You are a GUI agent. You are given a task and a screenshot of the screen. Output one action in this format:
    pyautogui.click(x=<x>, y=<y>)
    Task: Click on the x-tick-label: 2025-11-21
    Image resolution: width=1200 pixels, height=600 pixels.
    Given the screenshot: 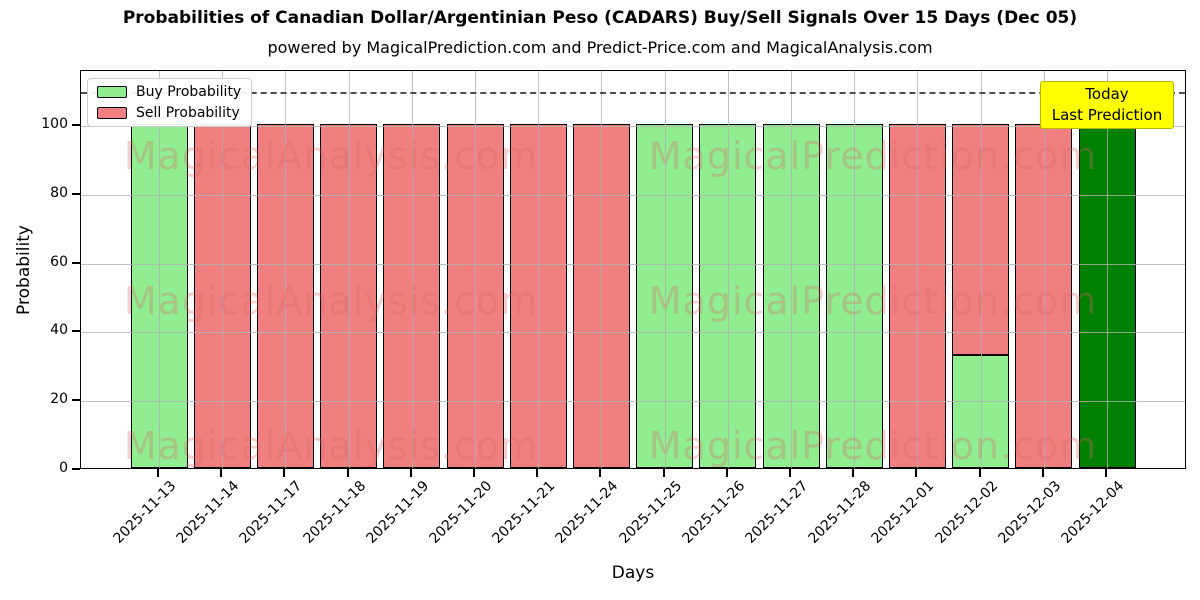 What is the action you would take?
    pyautogui.click(x=524, y=512)
    